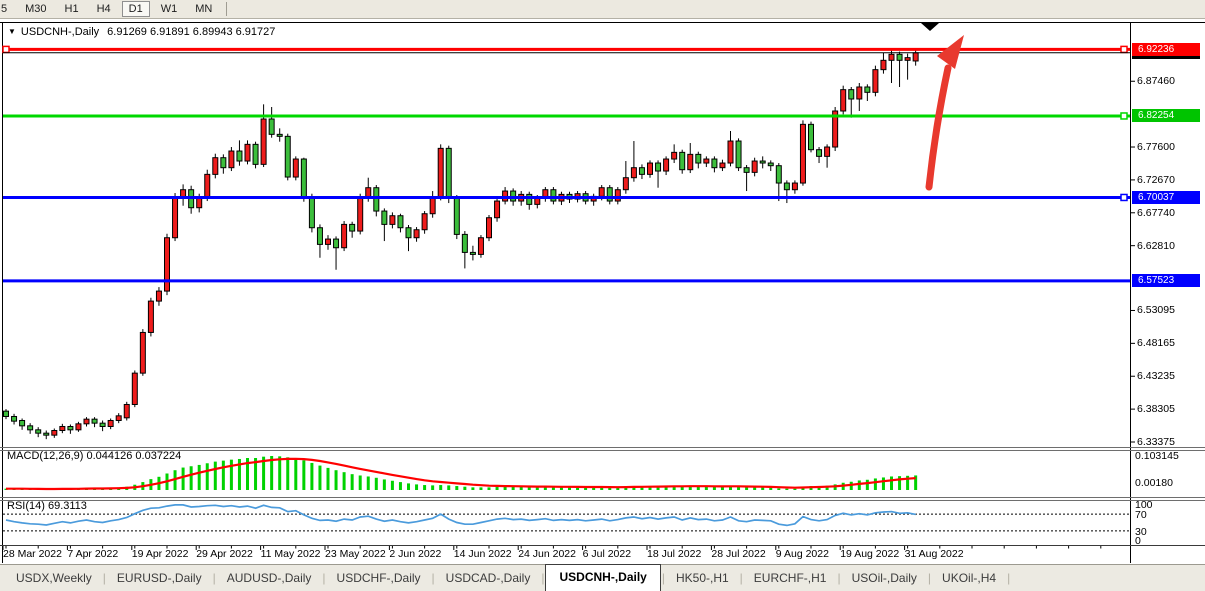 The width and height of the screenshot is (1205, 591). Describe the element at coordinates (1166, 281) in the screenshot. I see `price-badge: 6.57523` at that location.